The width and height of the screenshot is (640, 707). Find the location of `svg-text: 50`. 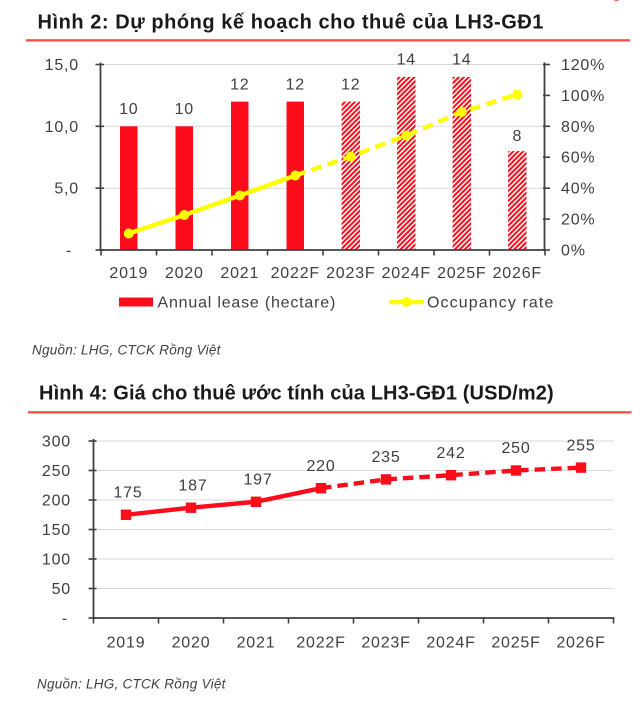

svg-text: 50 is located at coordinates (61, 589).